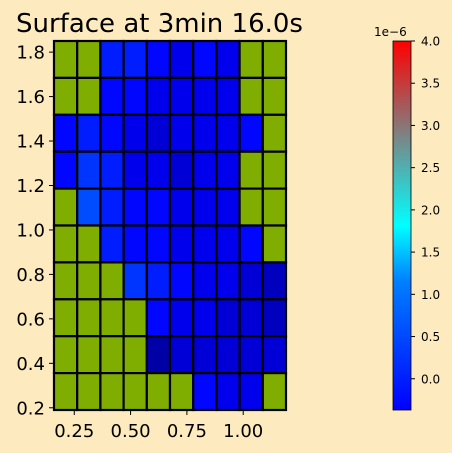  I want to click on colorbar-tick-label: 3.5, so click(430, 84).